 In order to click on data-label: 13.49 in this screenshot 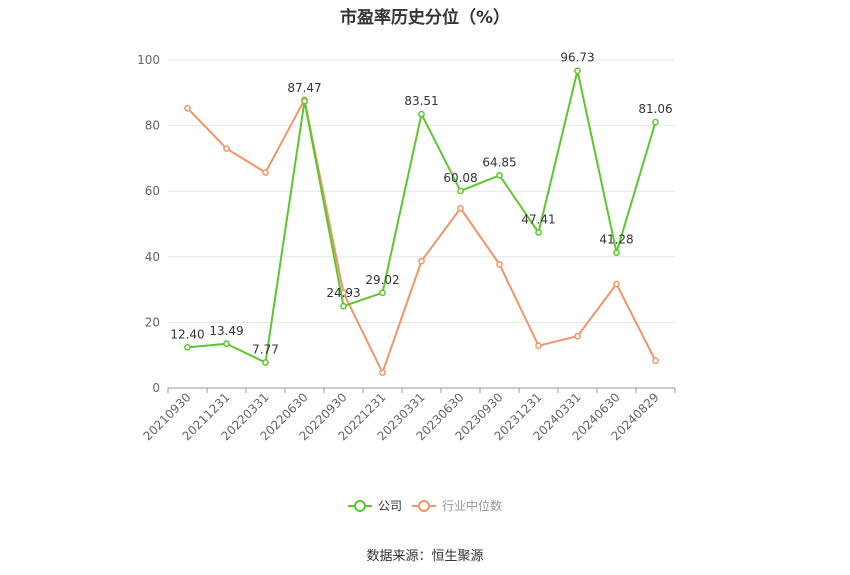, I will do `click(226, 331)`.